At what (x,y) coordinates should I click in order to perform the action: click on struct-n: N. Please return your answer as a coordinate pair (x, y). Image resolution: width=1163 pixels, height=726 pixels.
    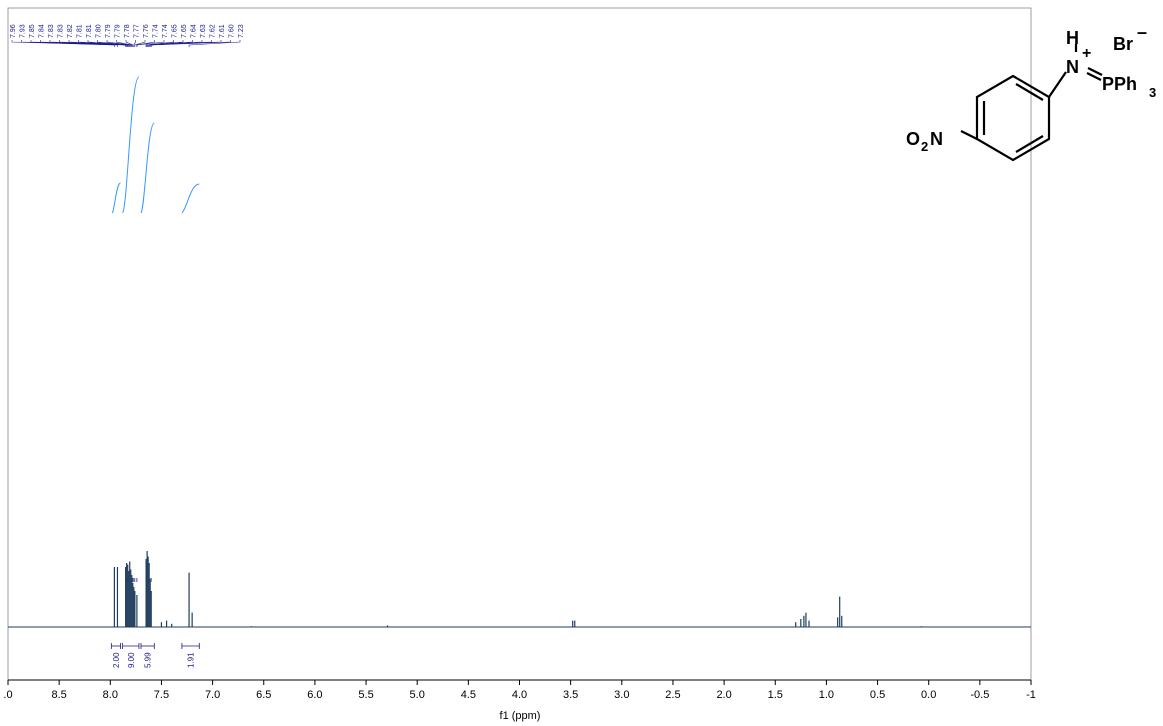
    Looking at the image, I should click on (1072, 67).